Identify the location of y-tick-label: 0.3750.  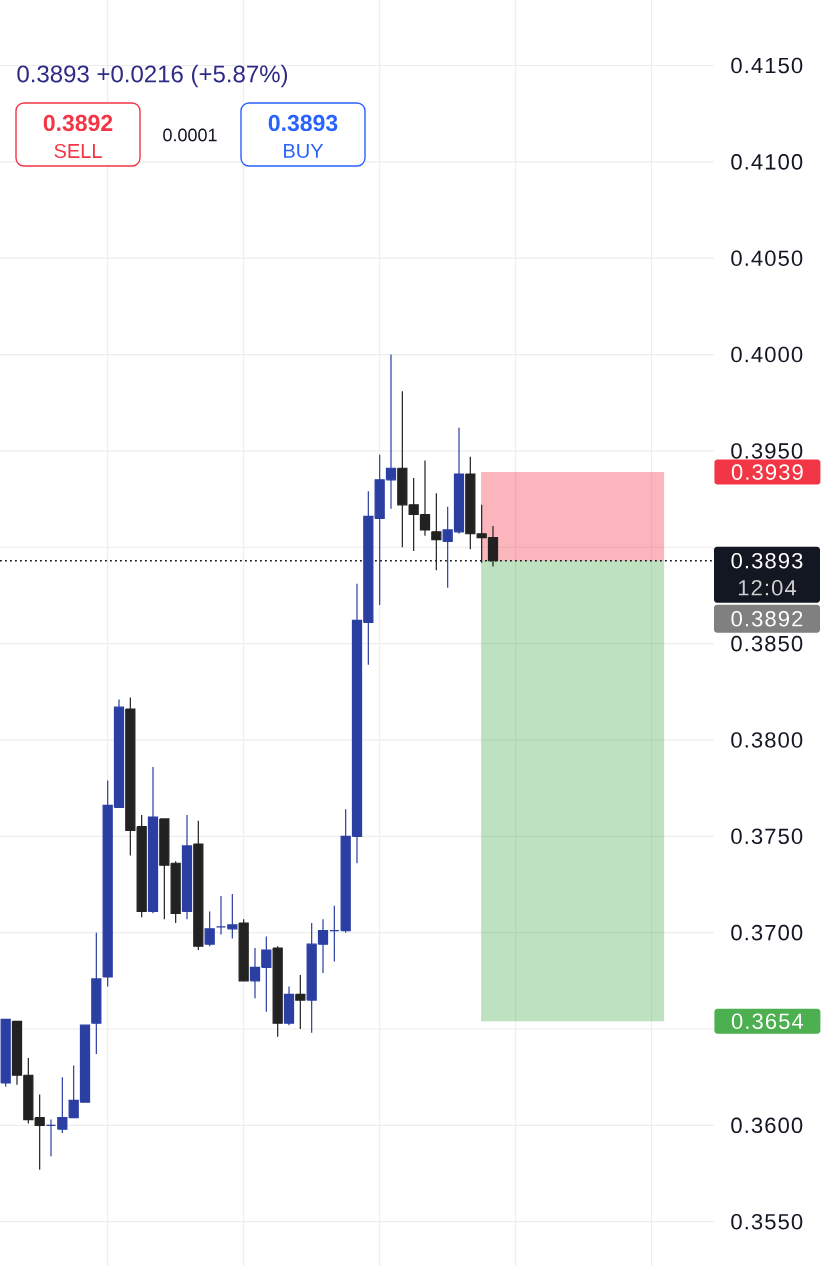
(767, 836).